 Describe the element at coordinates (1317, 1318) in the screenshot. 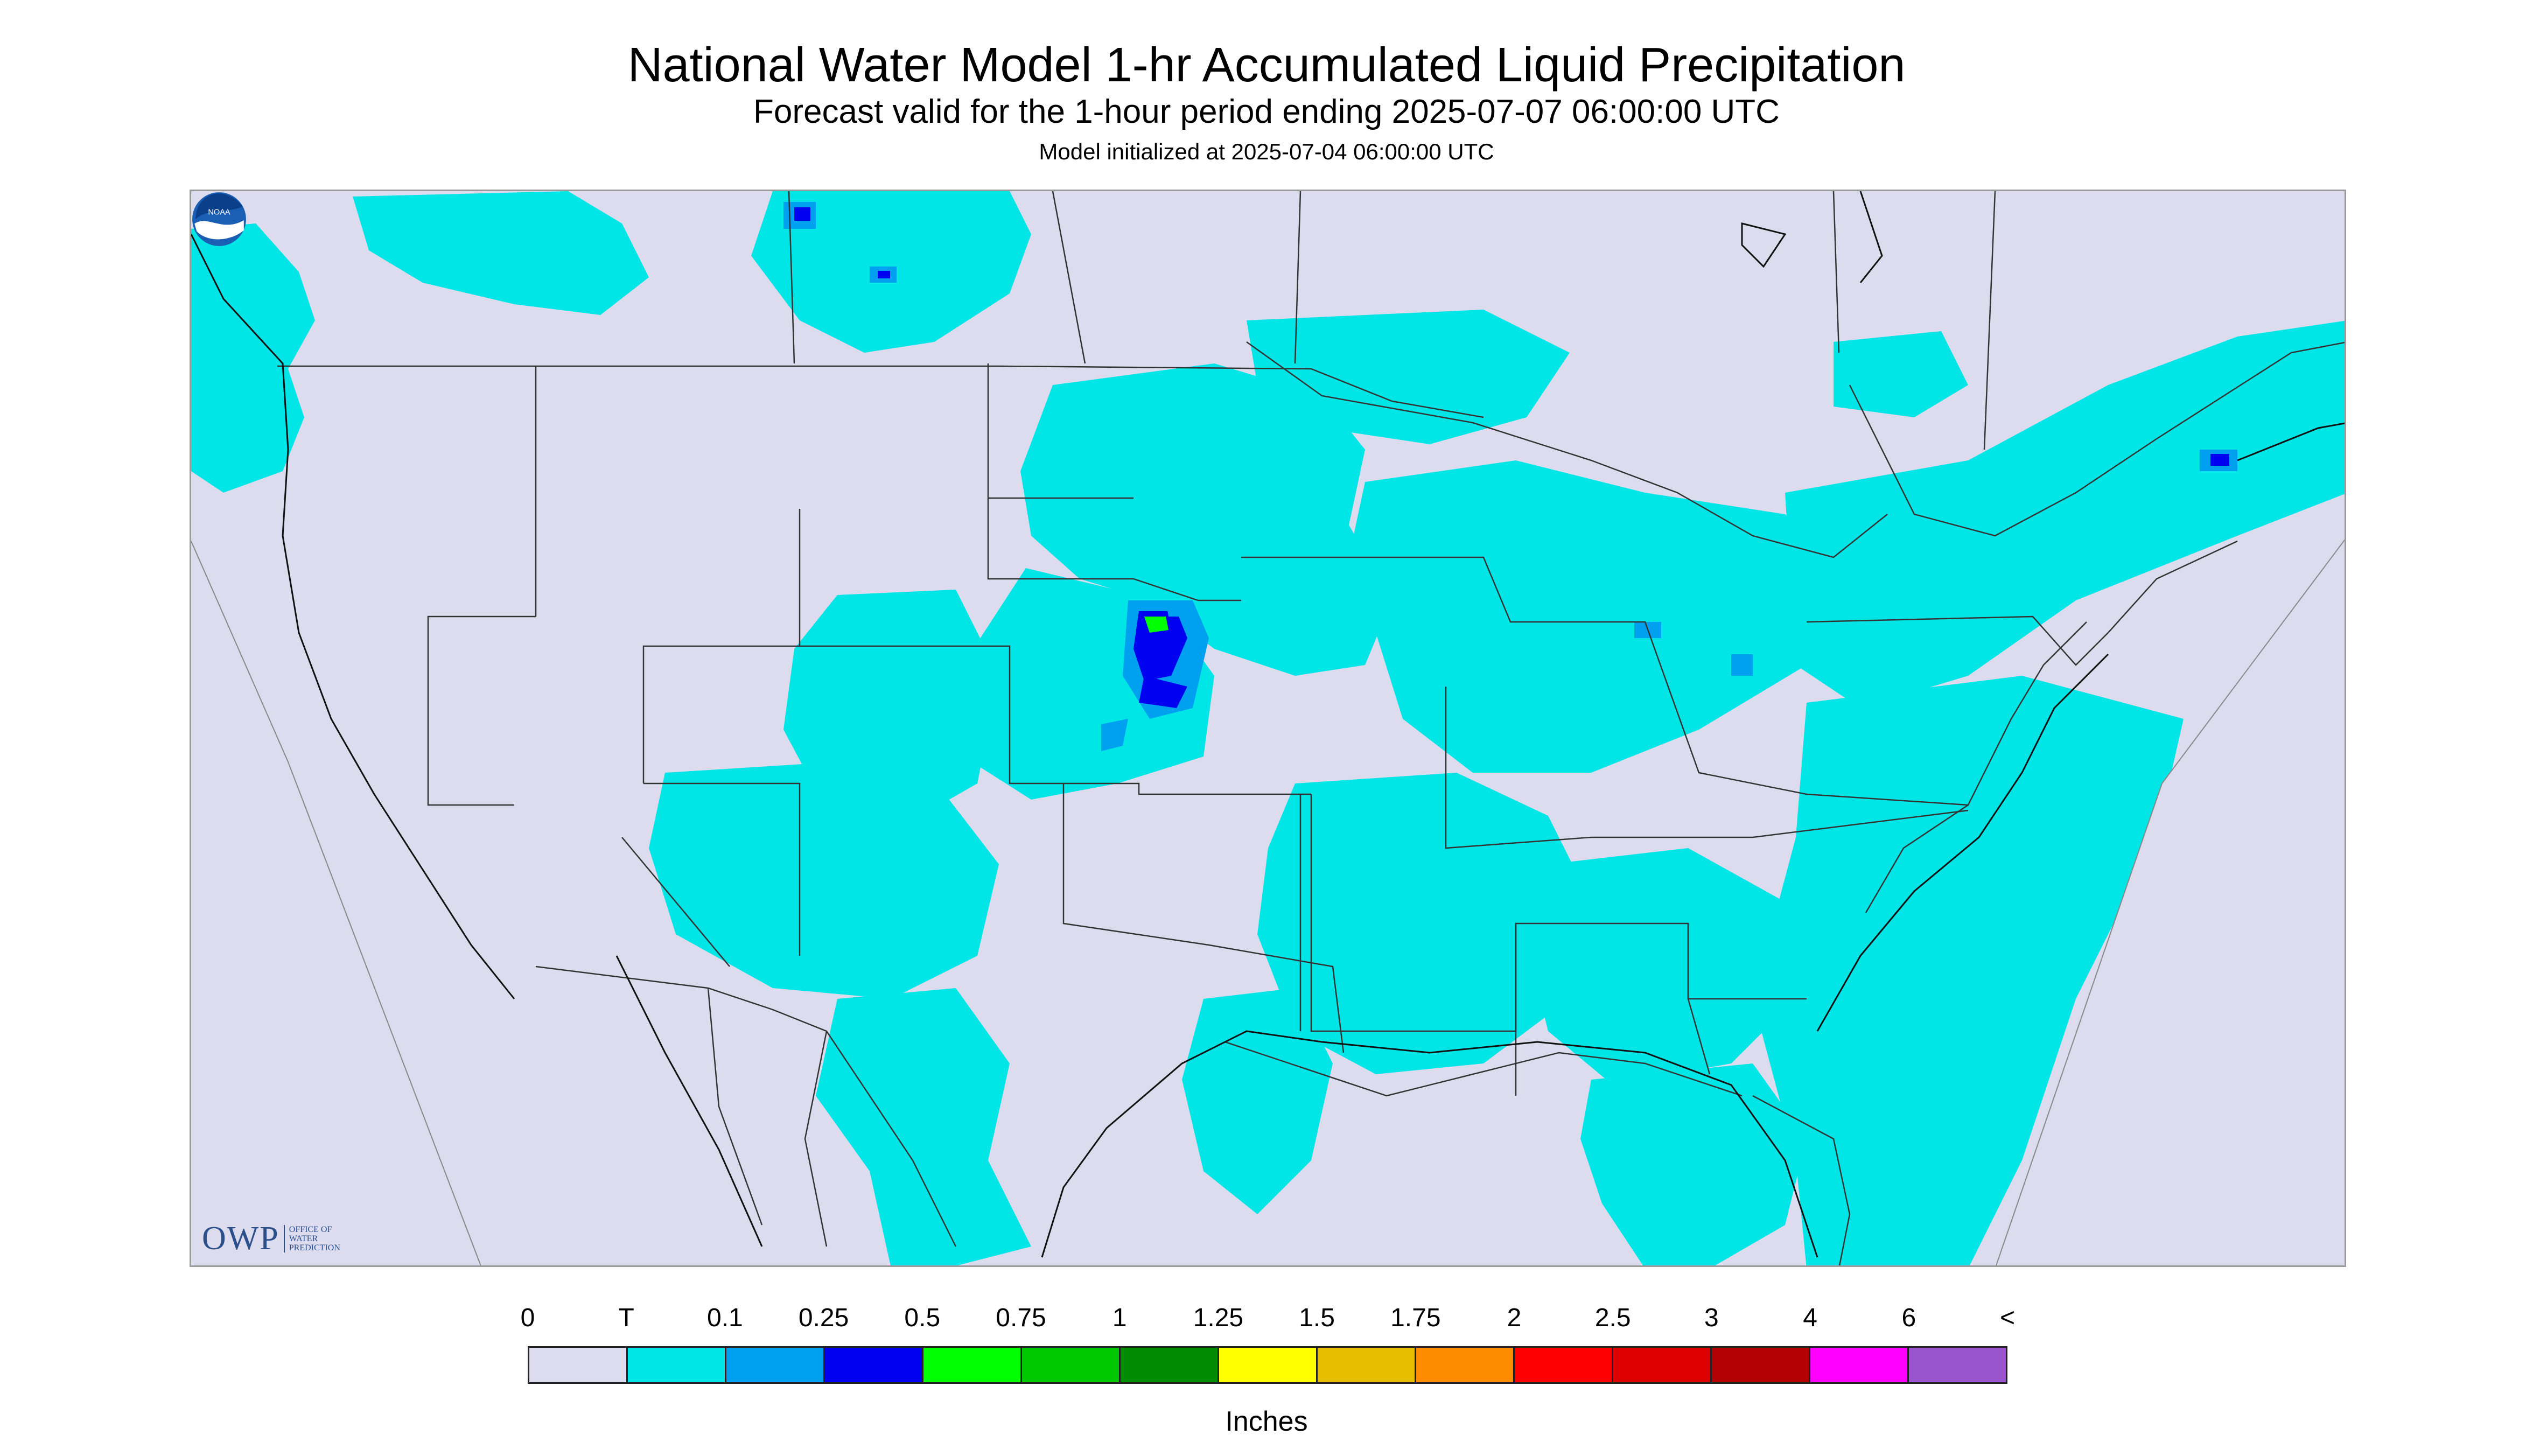

I see `legend-tick-label: 1.5` at that location.